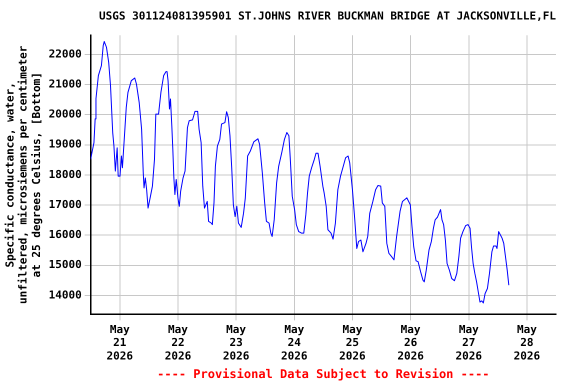 This screenshot has width=576, height=384. What do you see at coordinates (120, 342) in the screenshot?
I see `x-tick-label: May 21 2026` at bounding box center [120, 342].